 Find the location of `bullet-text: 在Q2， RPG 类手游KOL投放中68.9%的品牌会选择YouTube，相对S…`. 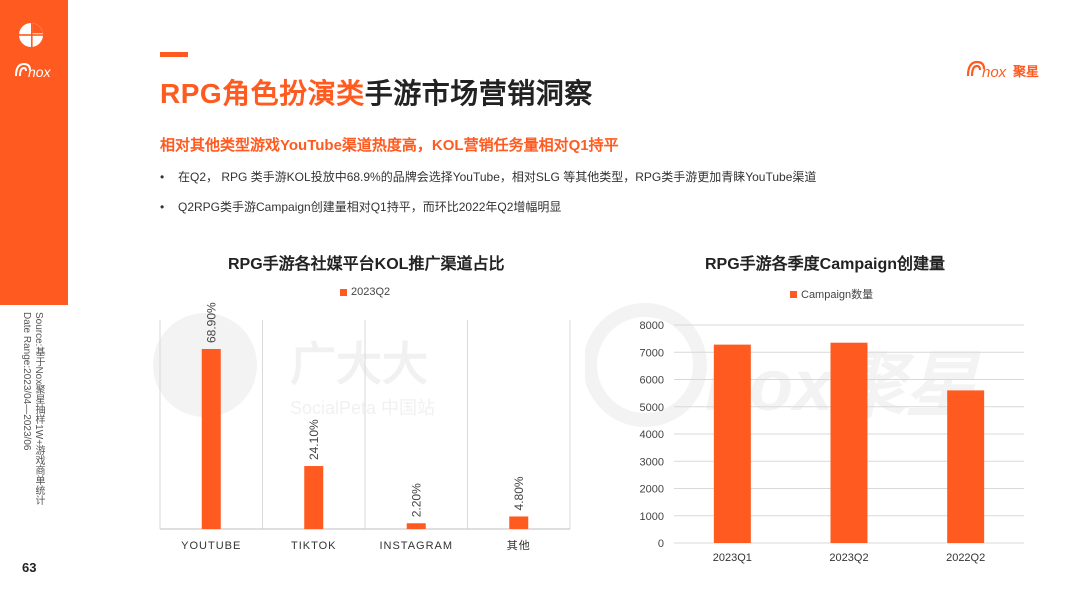

bullet-text: 在Q2， RPG 类手游KOL投放中68.9%的品牌会选择YouTube，相对S… is located at coordinates (497, 177).